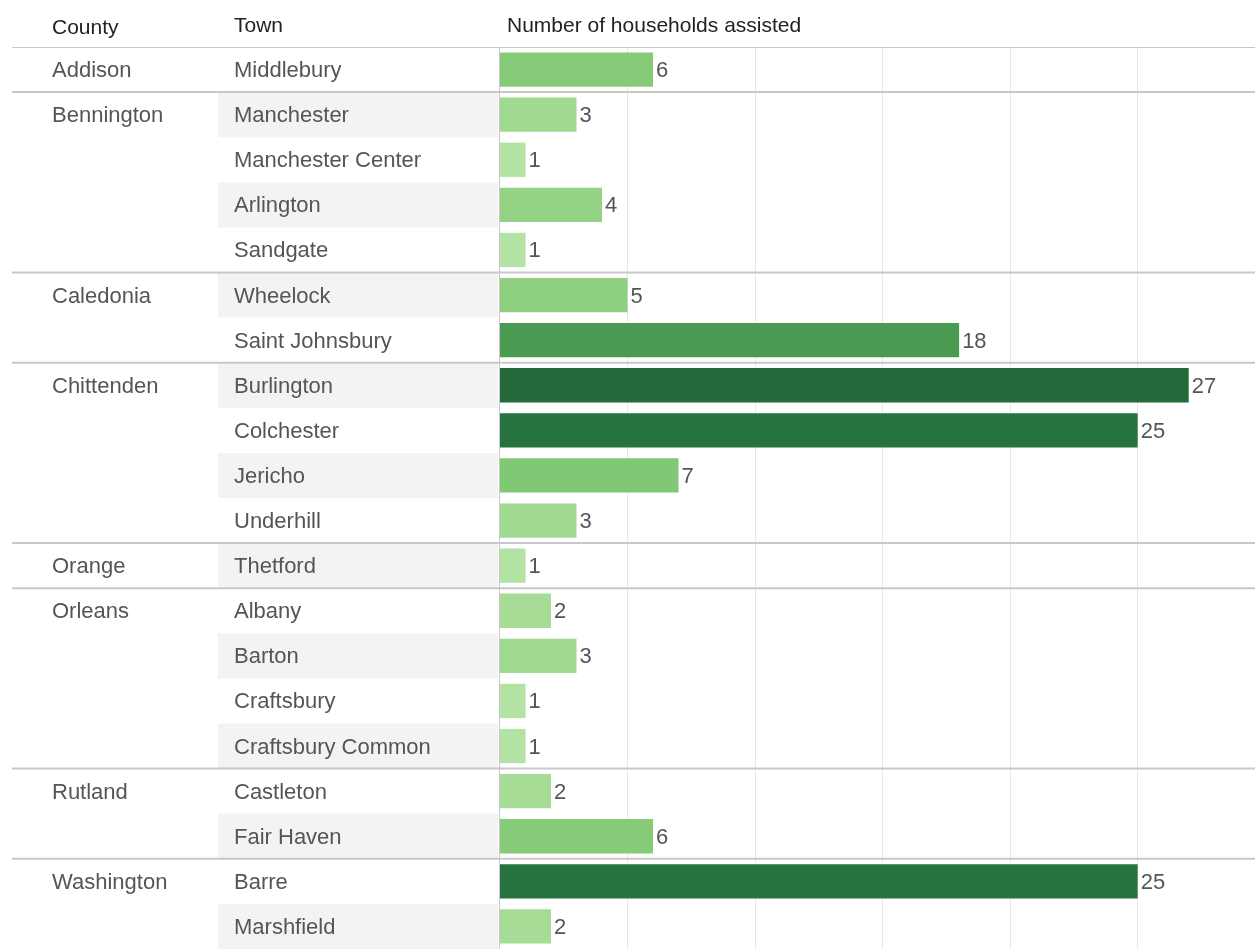 The width and height of the screenshot is (1255, 949). What do you see at coordinates (283, 295) in the screenshot?
I see `y-tick-label: Wheelock` at bounding box center [283, 295].